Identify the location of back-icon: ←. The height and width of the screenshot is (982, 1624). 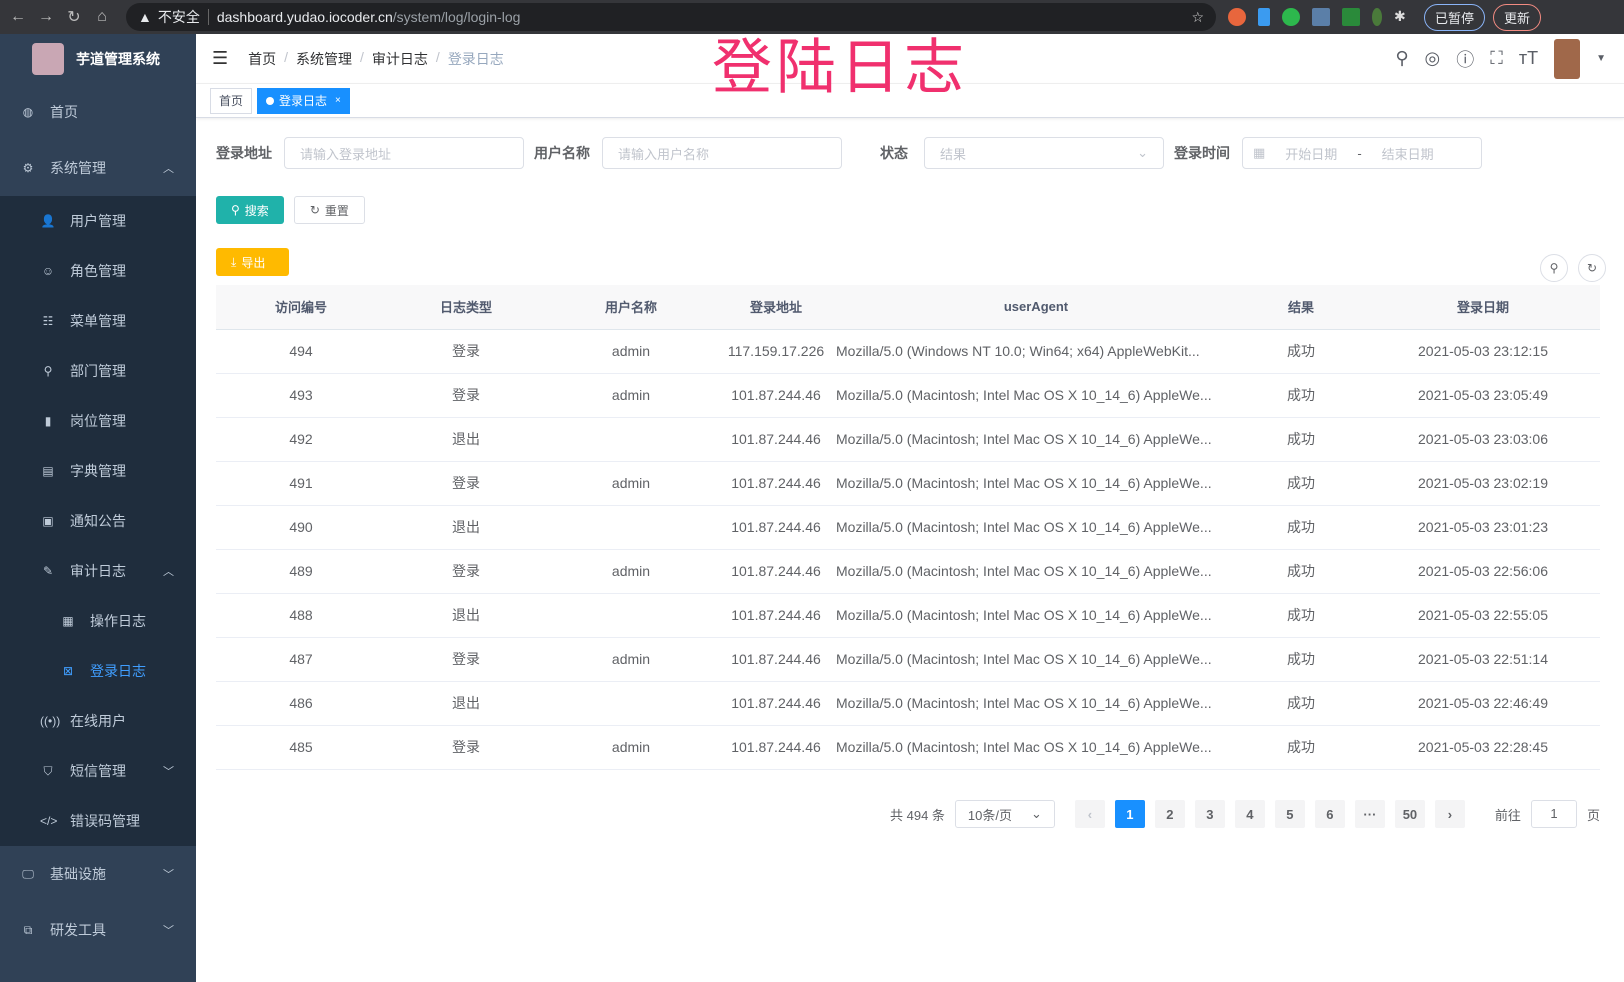
(18, 16).